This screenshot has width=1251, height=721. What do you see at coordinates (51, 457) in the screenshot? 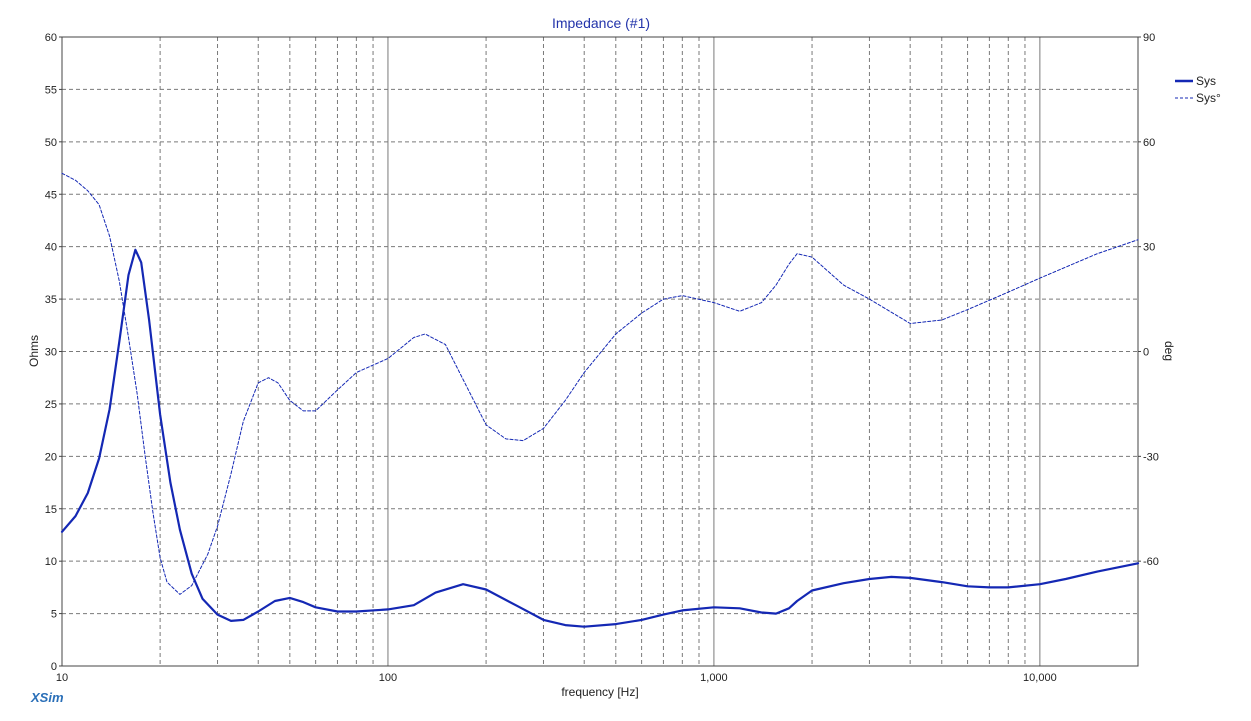
I see `y-left-tick-label: 20` at bounding box center [51, 457].